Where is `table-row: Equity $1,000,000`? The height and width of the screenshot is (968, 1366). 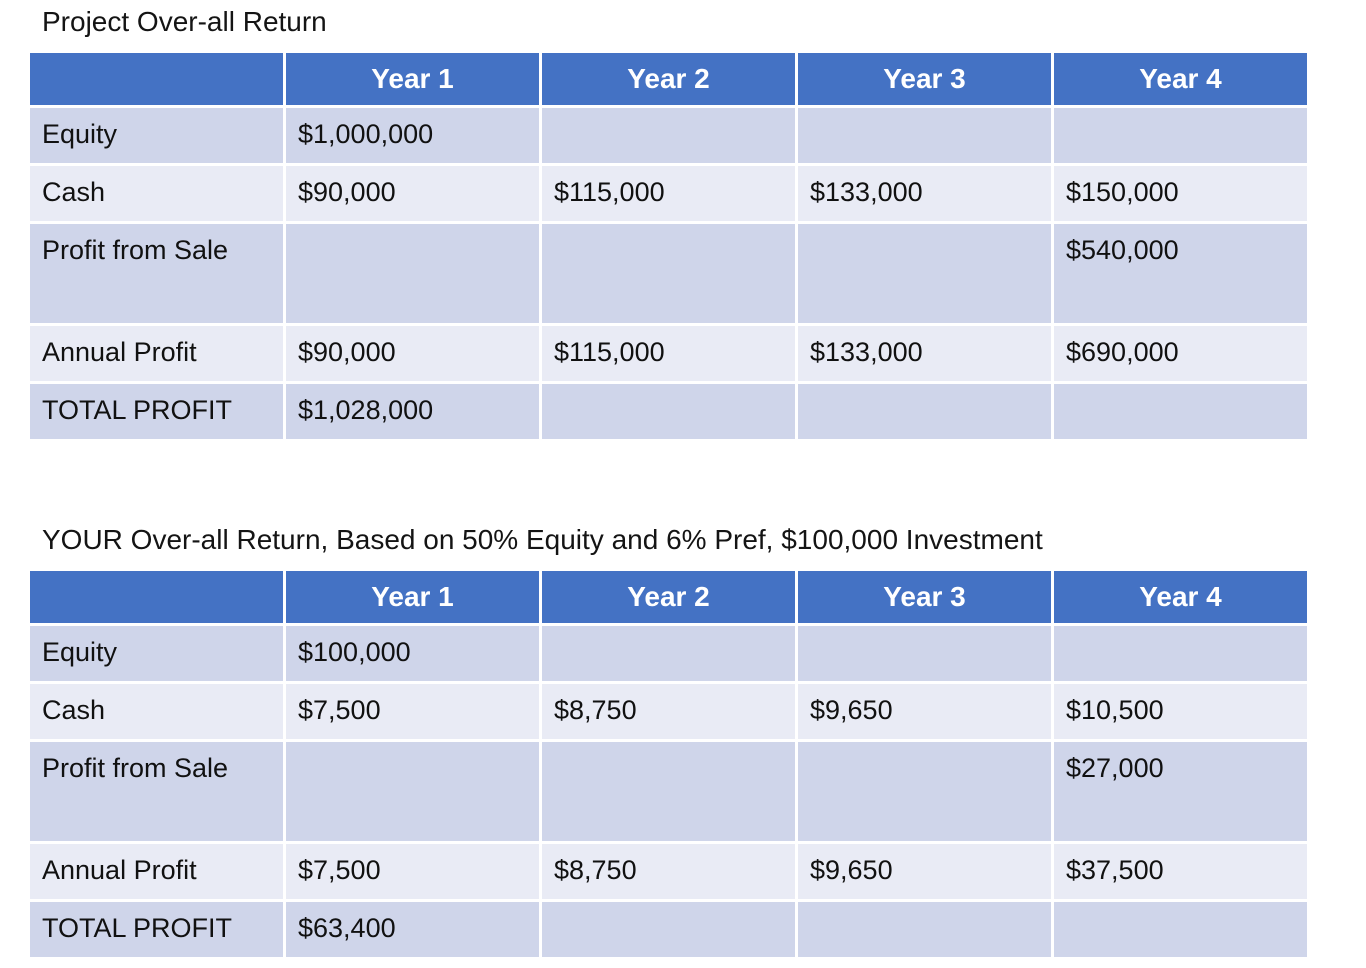 table-row: Equity $1,000,000 is located at coordinates (668, 135).